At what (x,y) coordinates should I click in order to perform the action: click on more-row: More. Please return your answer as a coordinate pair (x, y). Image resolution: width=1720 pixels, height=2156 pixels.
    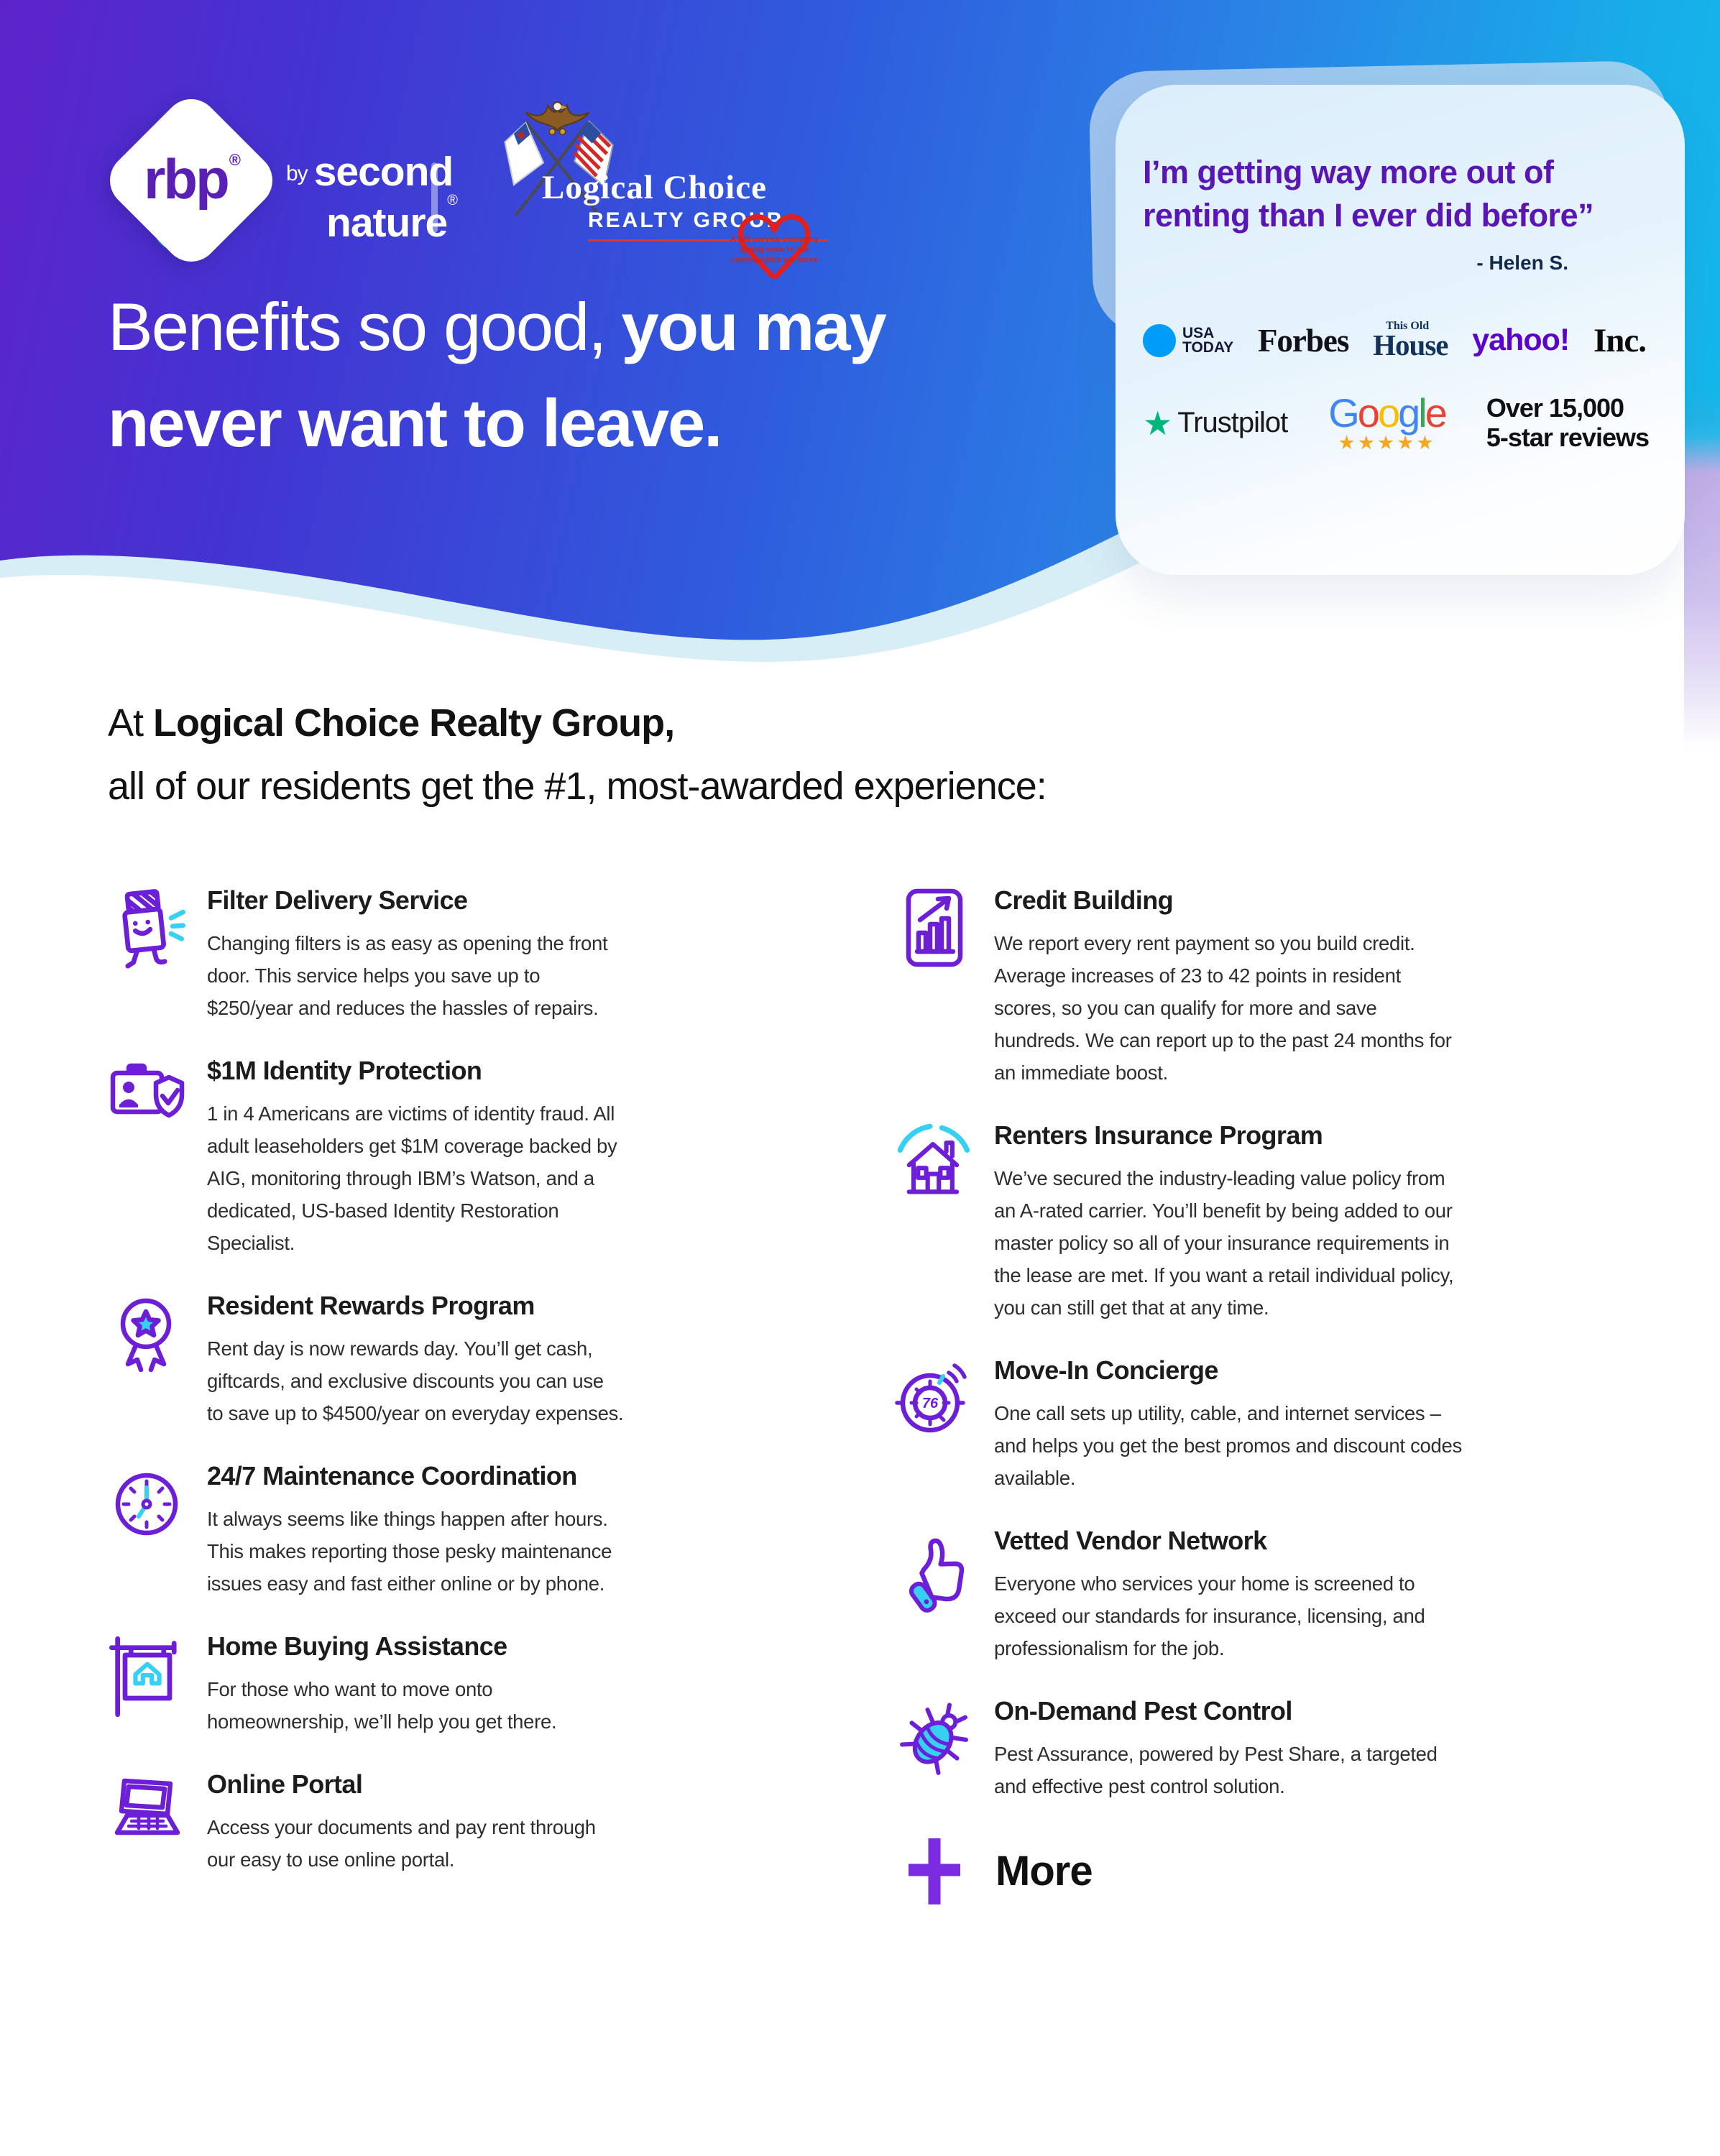
    Looking at the image, I should click on (1182, 1871).